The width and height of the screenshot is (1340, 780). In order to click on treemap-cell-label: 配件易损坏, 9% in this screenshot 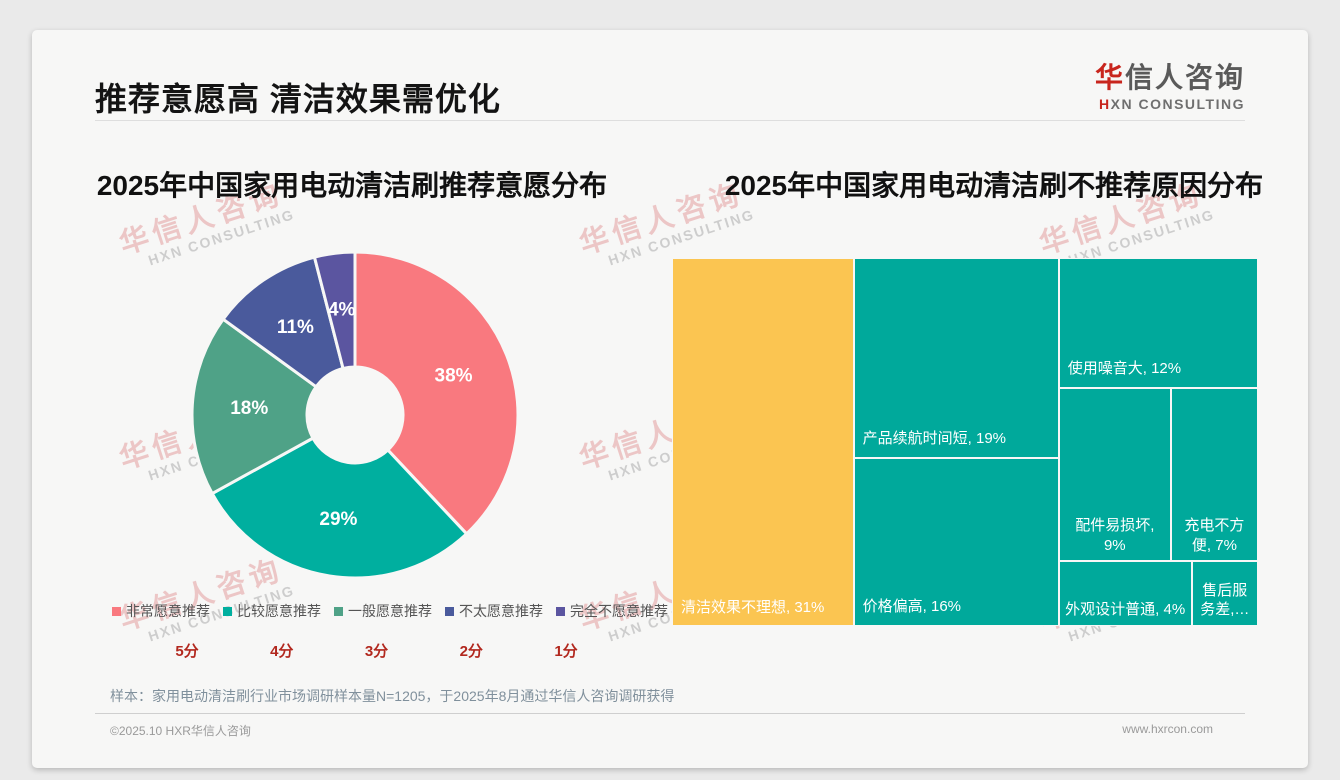, I will do `click(1115, 535)`.